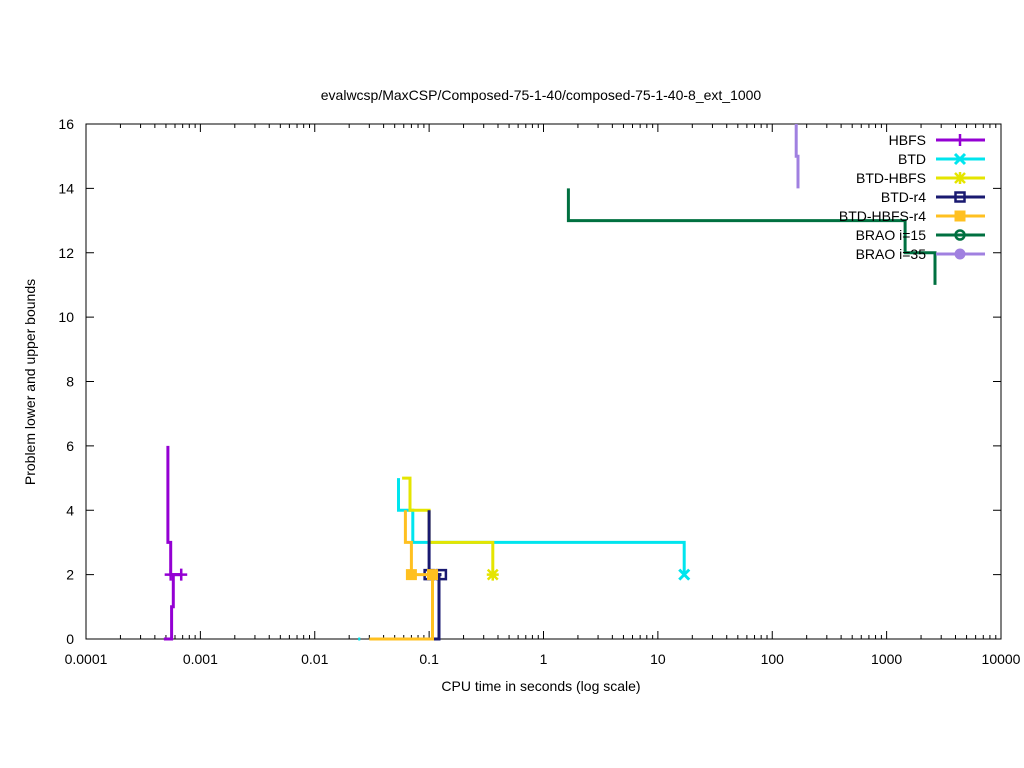 This screenshot has height=768, width=1024. What do you see at coordinates (200, 659) in the screenshot?
I see `x-tick-label: 0.001` at bounding box center [200, 659].